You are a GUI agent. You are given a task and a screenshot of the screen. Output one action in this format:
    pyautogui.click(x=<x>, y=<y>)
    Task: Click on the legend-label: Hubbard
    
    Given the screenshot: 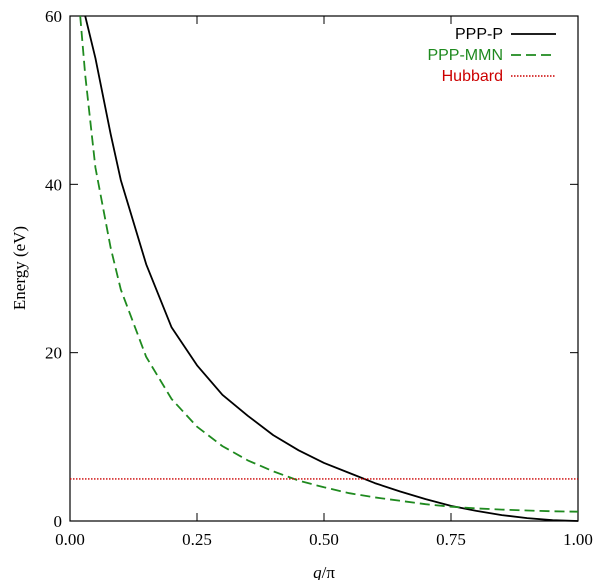 What is the action you would take?
    pyautogui.click(x=472, y=76)
    